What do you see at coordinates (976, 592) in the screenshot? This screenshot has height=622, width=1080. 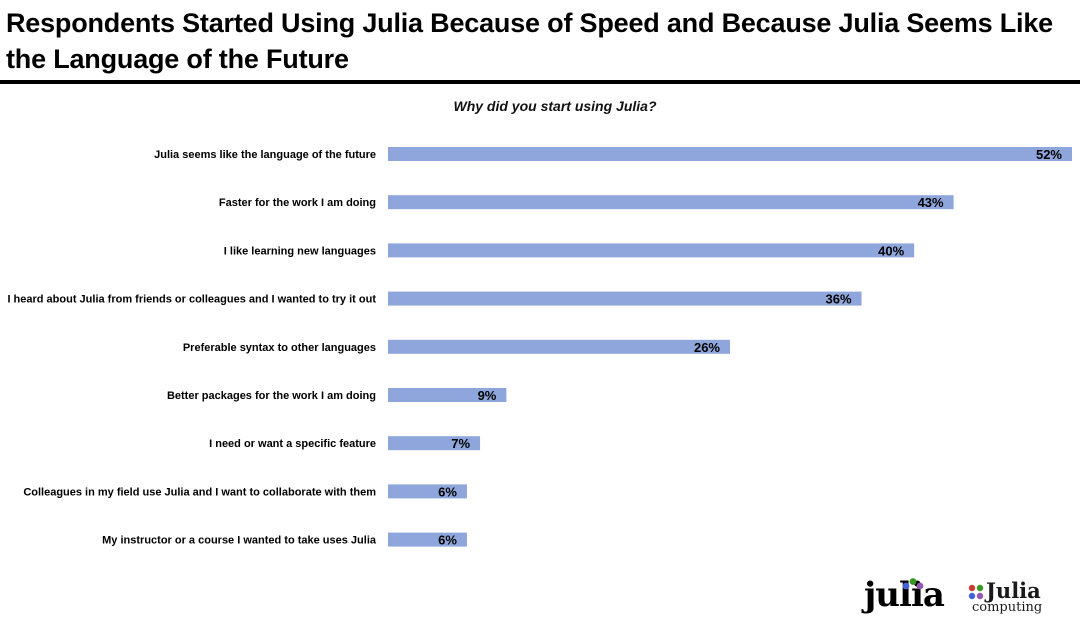 I see `julia-computing-dots-icon` at bounding box center [976, 592].